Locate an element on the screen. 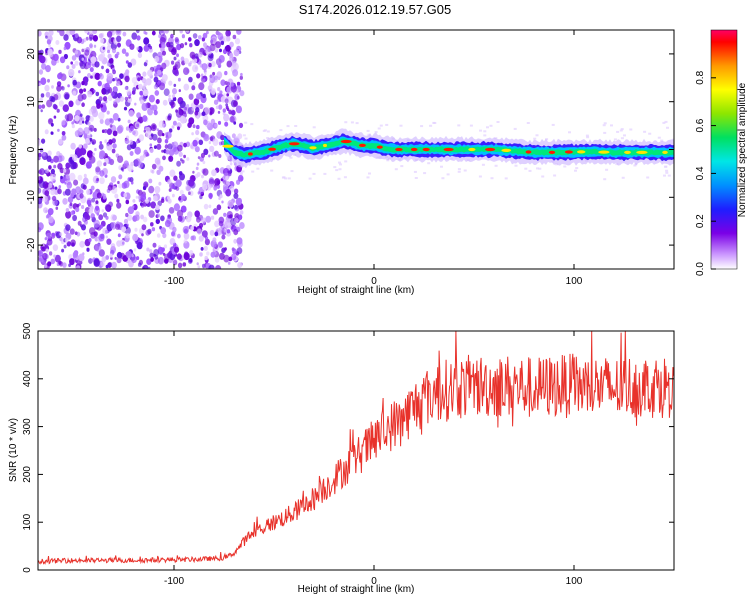  colorbar-label: Normalized spectral amplitude is located at coordinates (742, 149).